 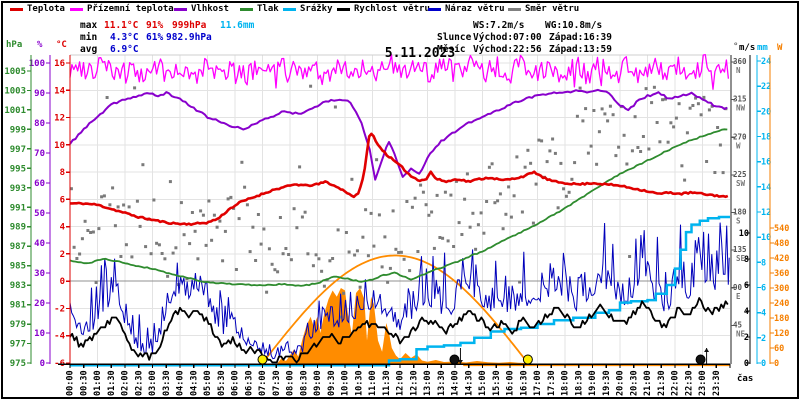 What do you see at coordinates (18, 228) in the screenshot?
I see `svg-text: 989` at bounding box center [18, 228].